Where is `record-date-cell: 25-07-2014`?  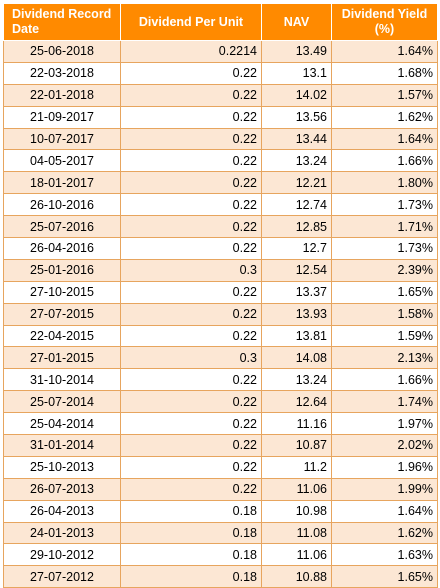 record-date-cell: 25-07-2014 is located at coordinates (62, 402).